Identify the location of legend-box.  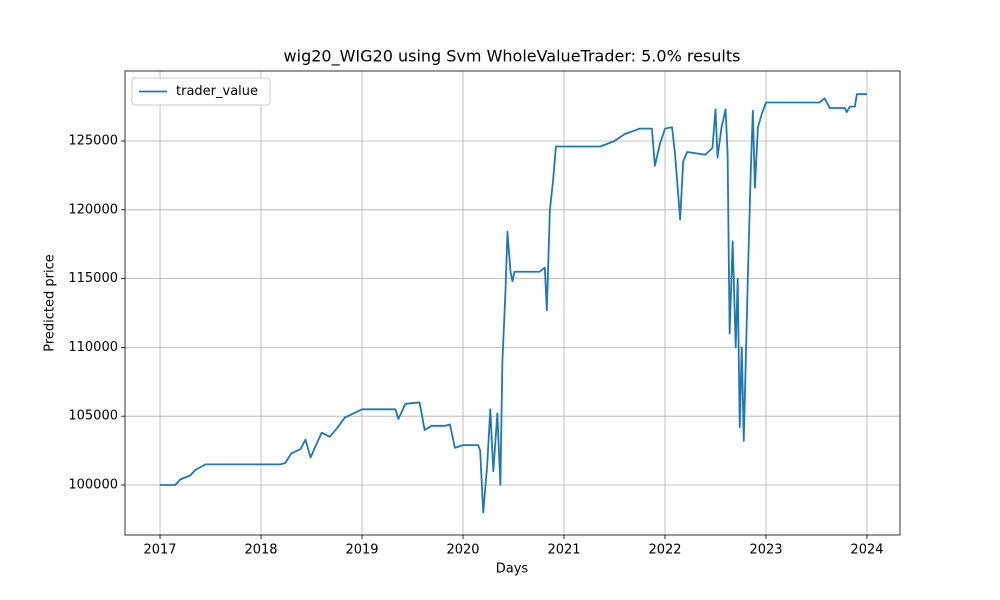
(201, 91).